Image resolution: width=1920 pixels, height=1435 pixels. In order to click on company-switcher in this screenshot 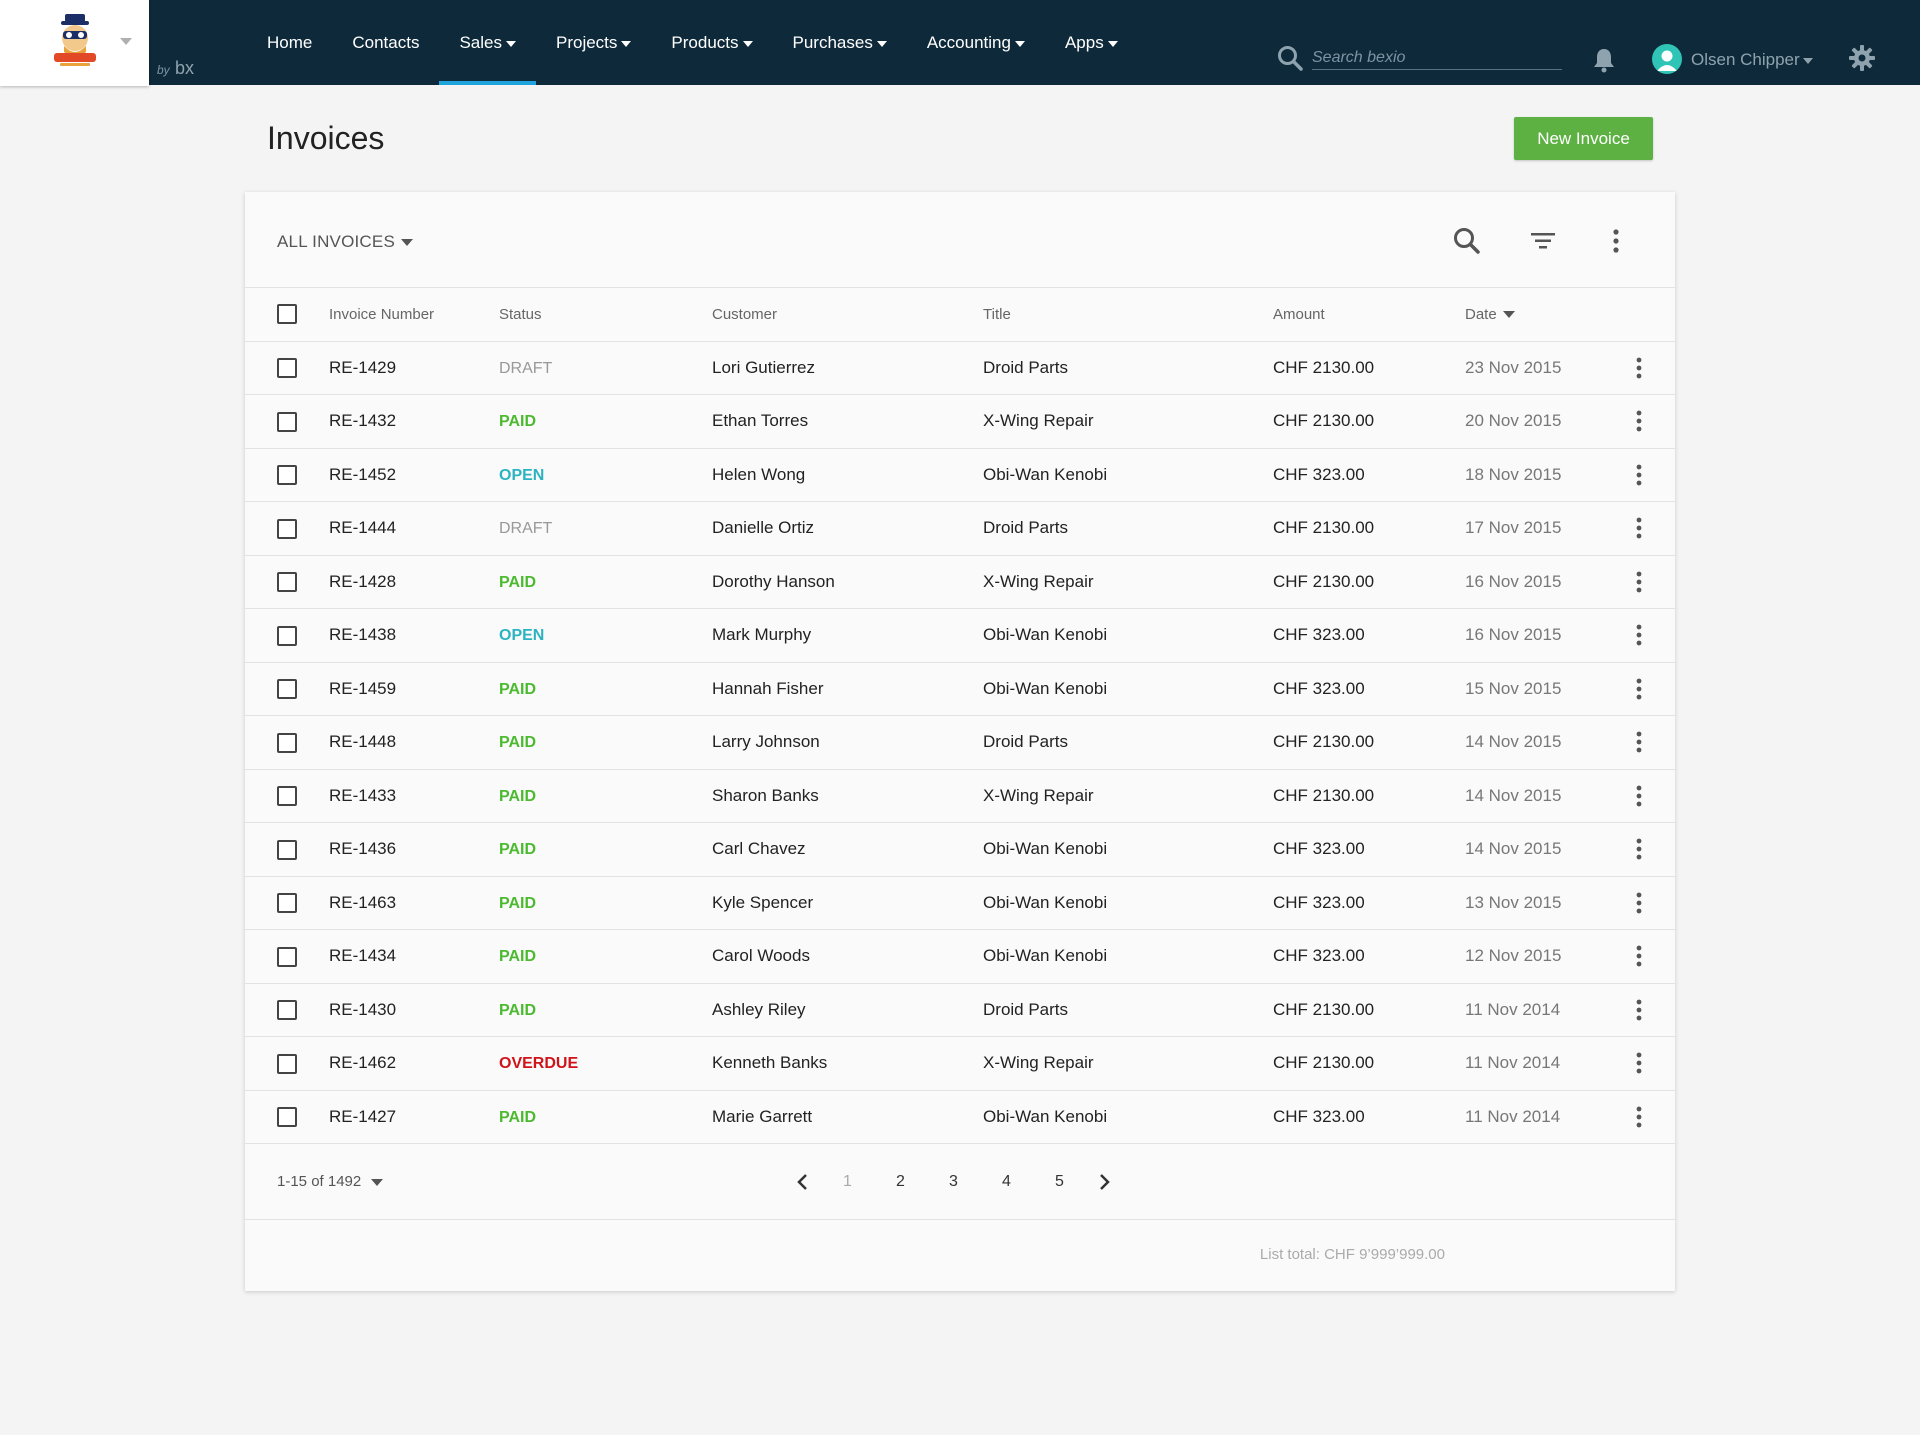, I will do `click(74, 43)`.